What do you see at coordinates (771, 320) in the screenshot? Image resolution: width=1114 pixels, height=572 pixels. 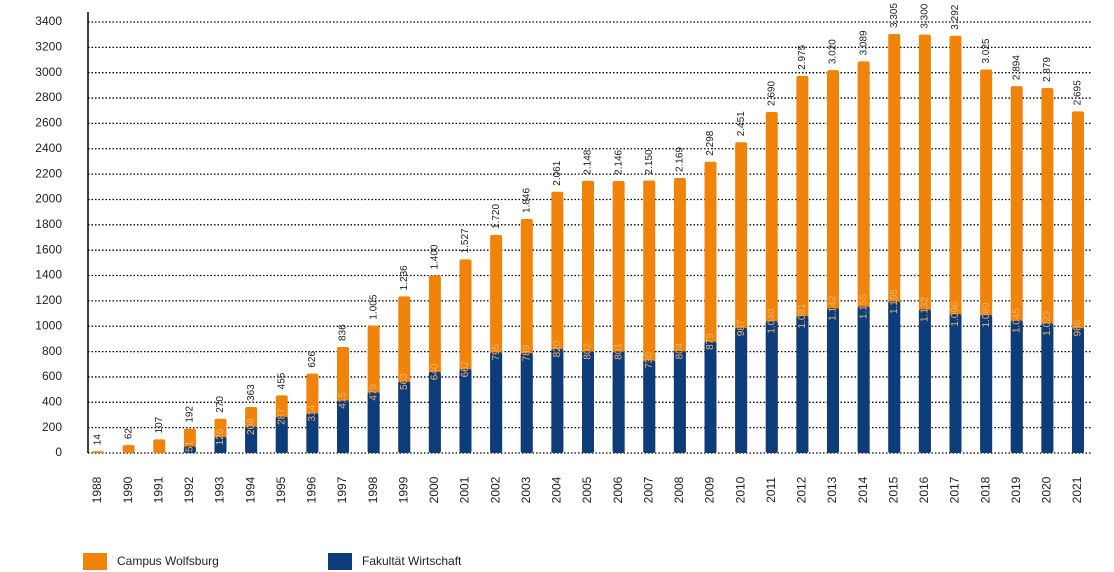 I see `value-label: 1.040` at bounding box center [771, 320].